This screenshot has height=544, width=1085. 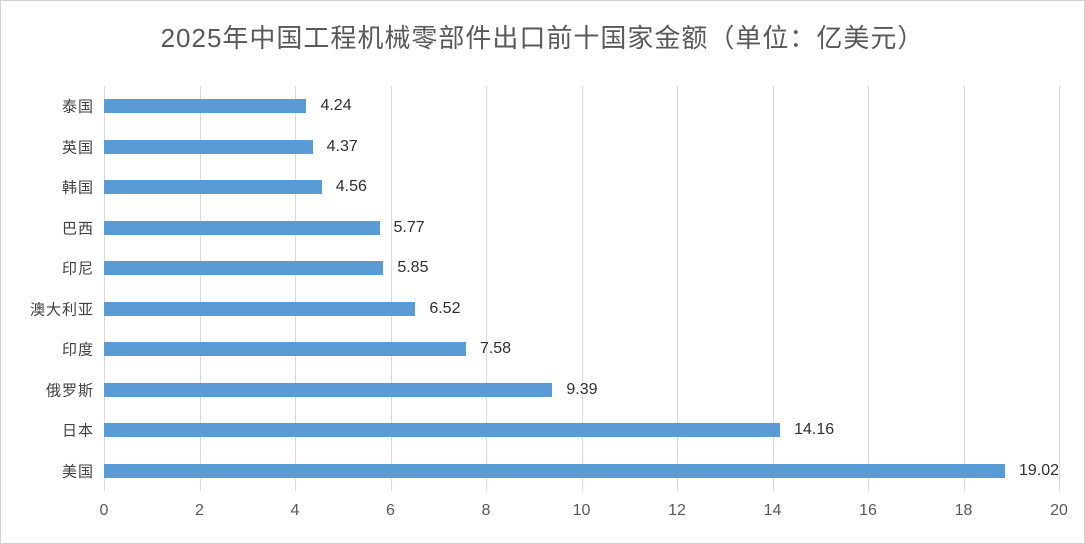 I want to click on value-label: 5.85, so click(x=413, y=268).